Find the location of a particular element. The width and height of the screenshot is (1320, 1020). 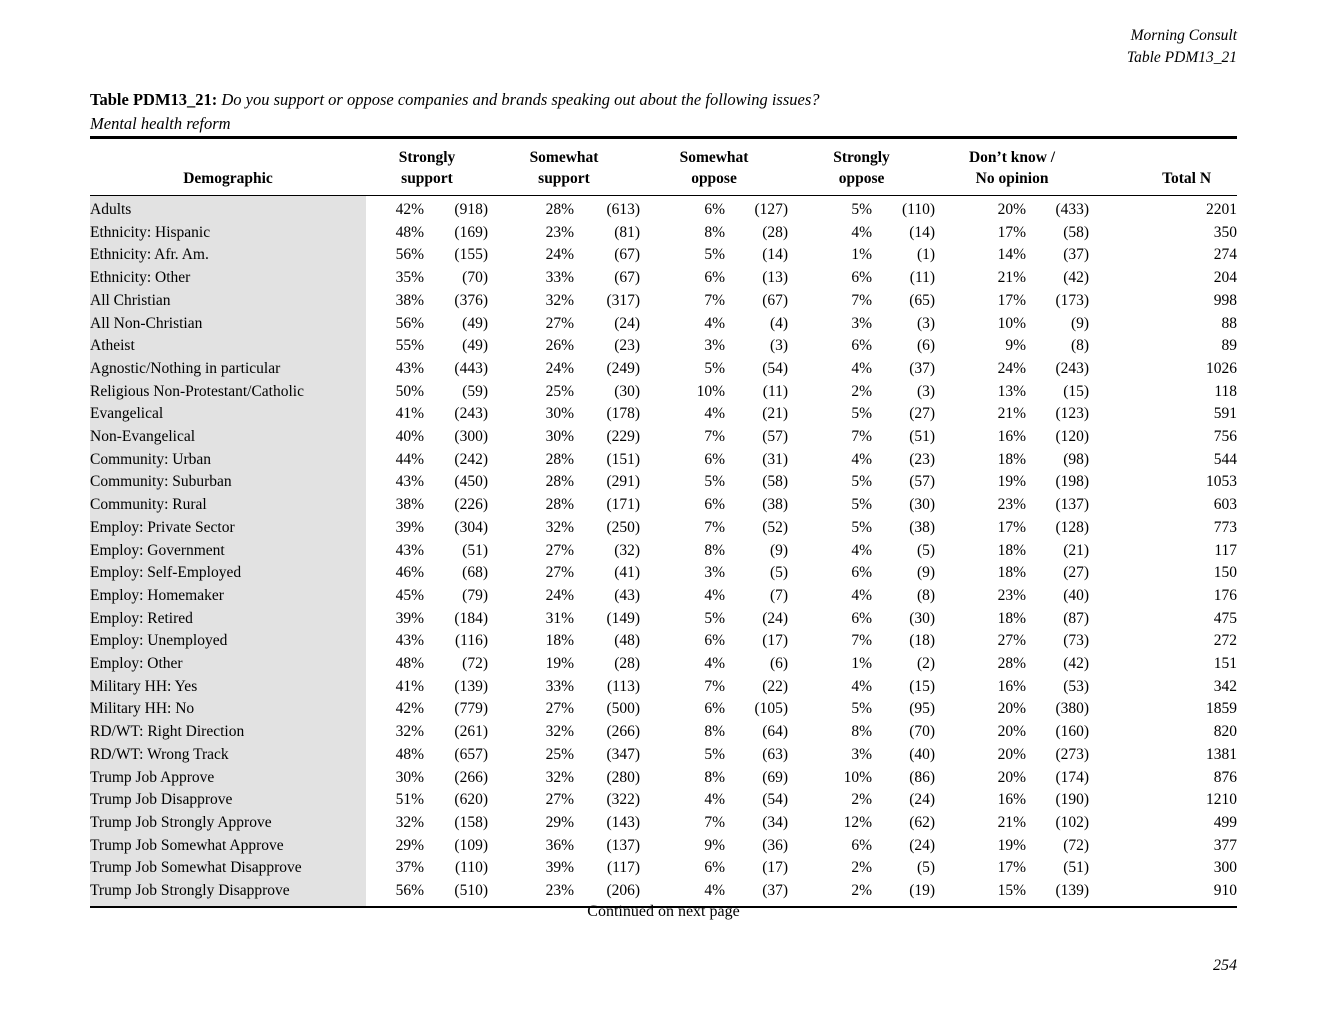

count-cell: (32) is located at coordinates (627, 550).